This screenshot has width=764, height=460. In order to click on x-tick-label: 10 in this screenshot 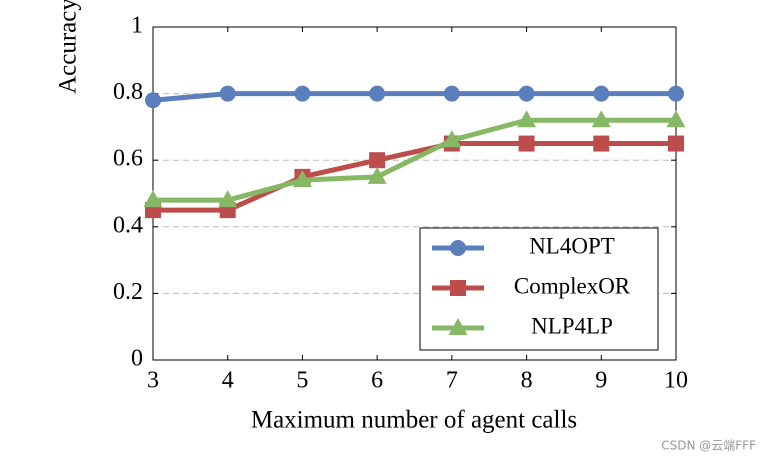, I will do `click(676, 381)`.